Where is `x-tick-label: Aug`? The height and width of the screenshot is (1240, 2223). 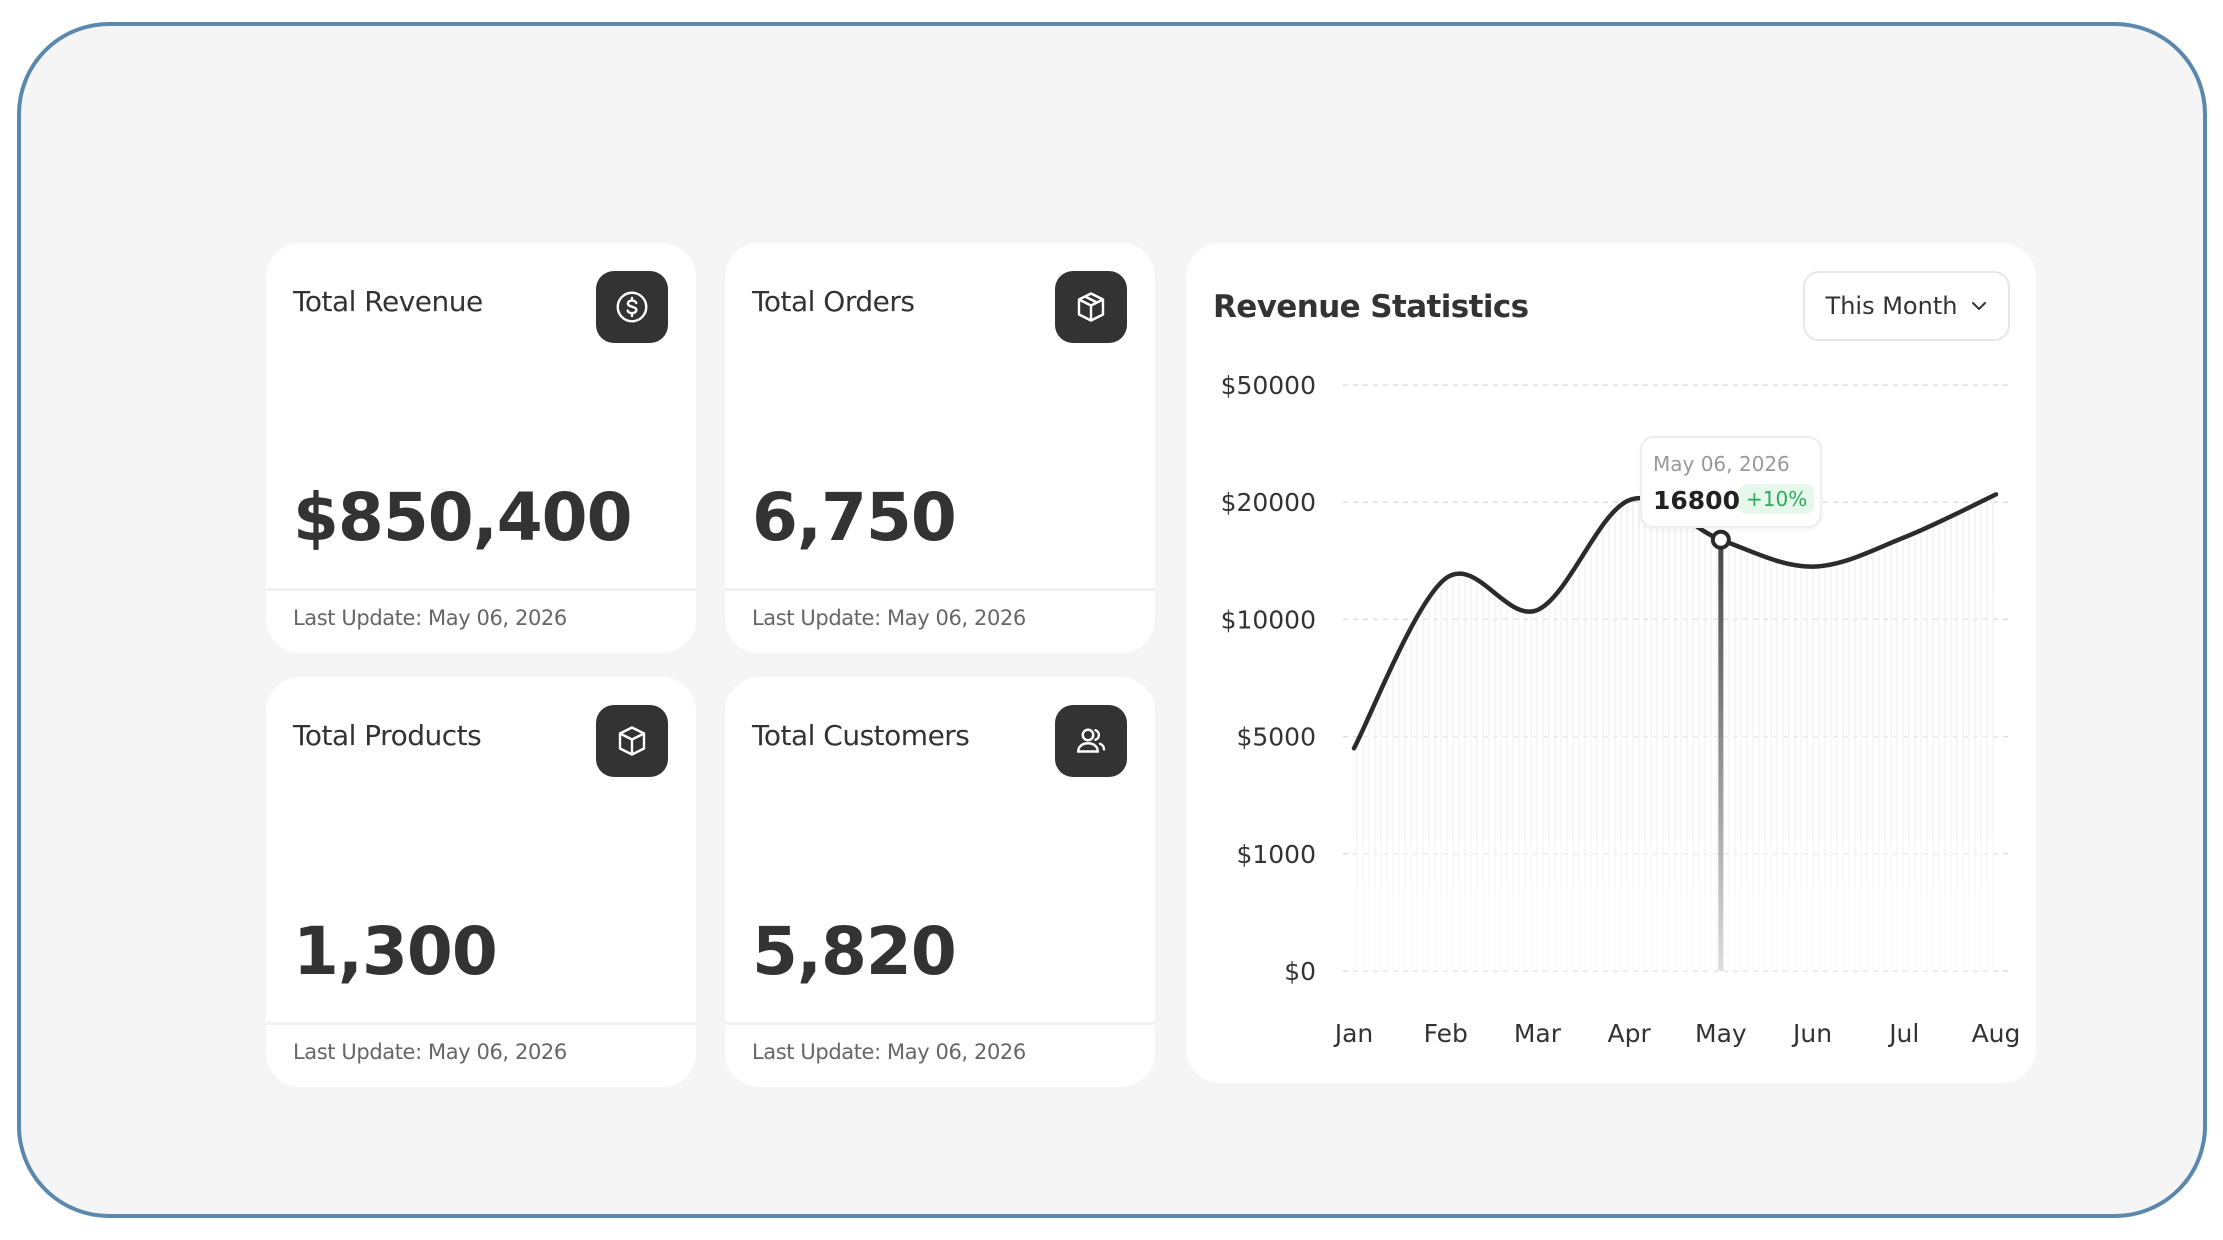 x-tick-label: Aug is located at coordinates (1996, 1033).